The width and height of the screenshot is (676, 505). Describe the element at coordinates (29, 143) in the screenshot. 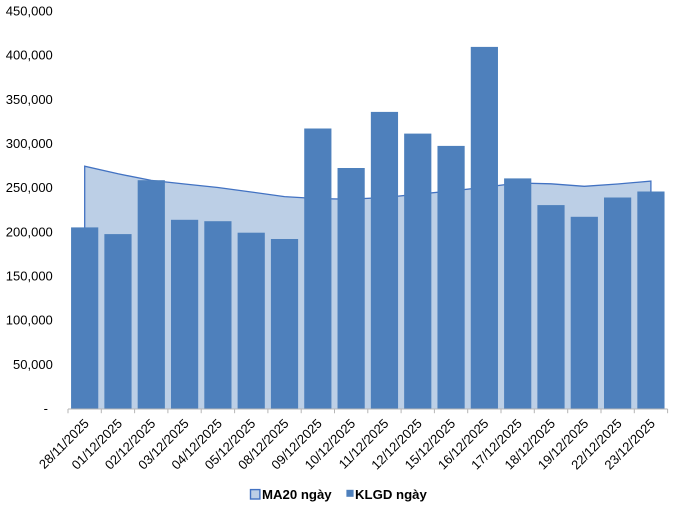

I see `svg-text: 300,000` at that location.